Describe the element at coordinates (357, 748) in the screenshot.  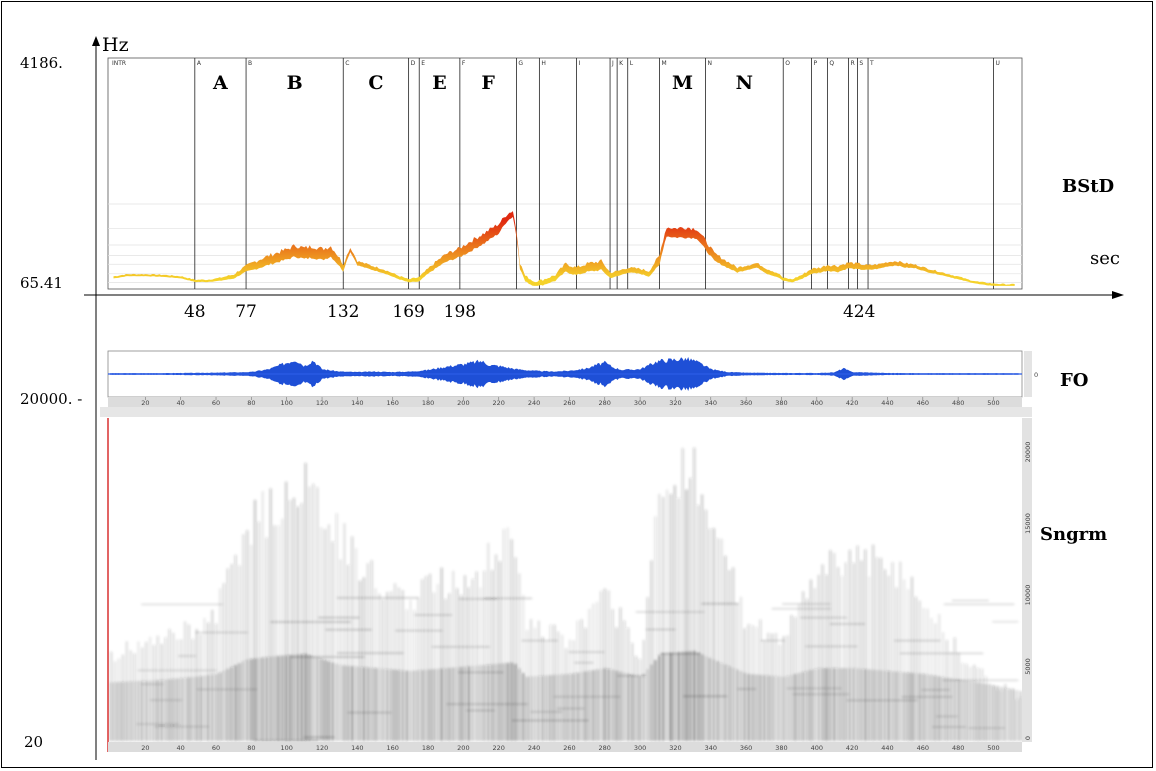
I see `spectrogram-tick-label: 140` at that location.